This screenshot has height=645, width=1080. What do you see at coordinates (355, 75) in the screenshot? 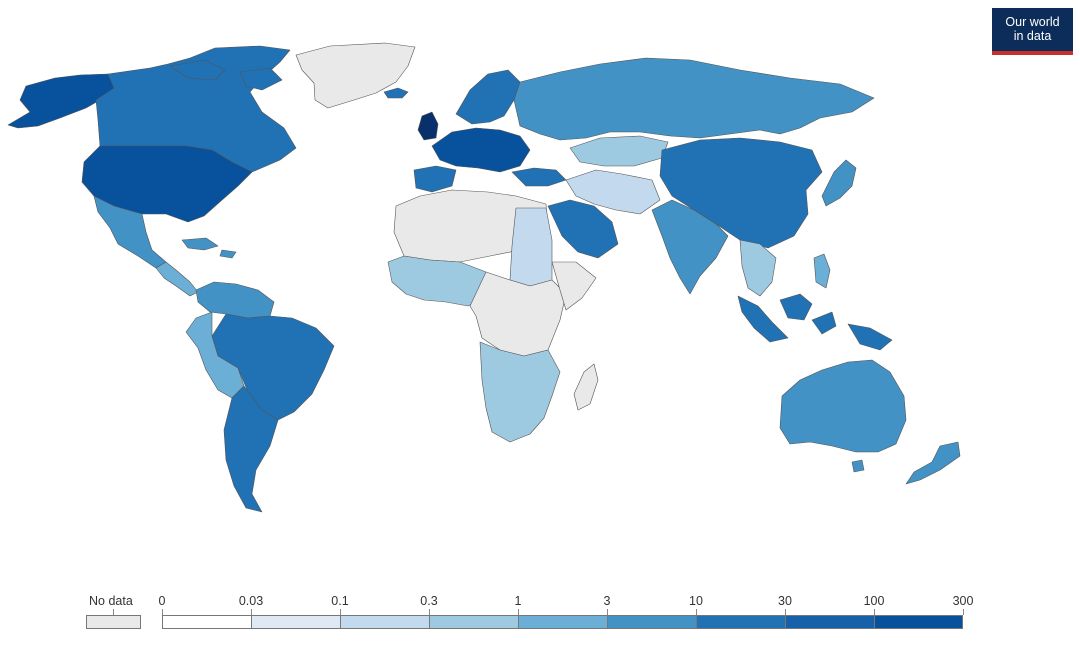
I see `country-greenland` at bounding box center [355, 75].